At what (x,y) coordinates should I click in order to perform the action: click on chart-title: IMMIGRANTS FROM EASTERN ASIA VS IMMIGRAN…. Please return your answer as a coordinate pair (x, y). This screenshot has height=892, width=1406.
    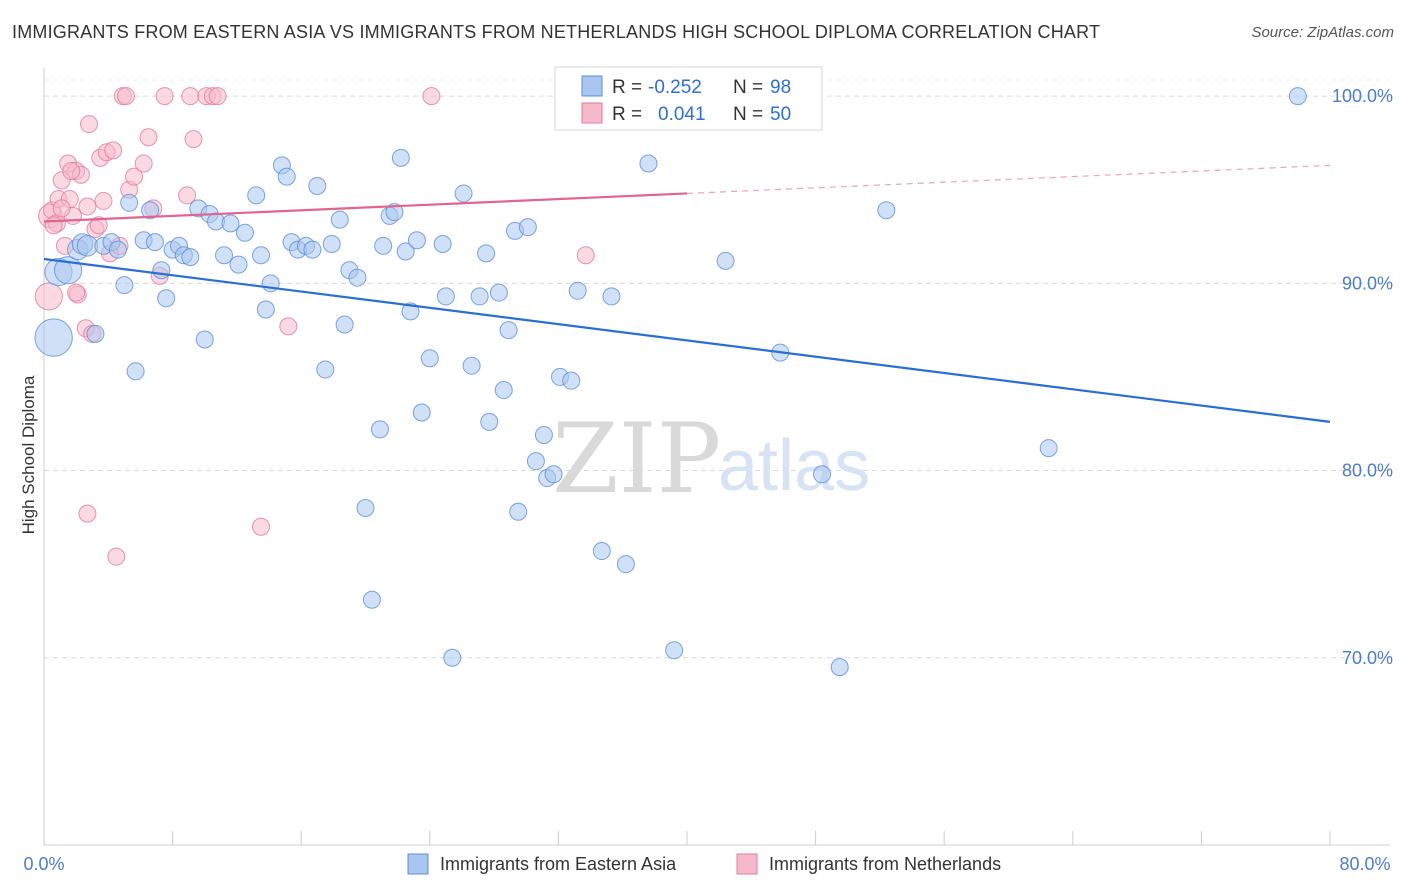
    Looking at the image, I should click on (556, 32).